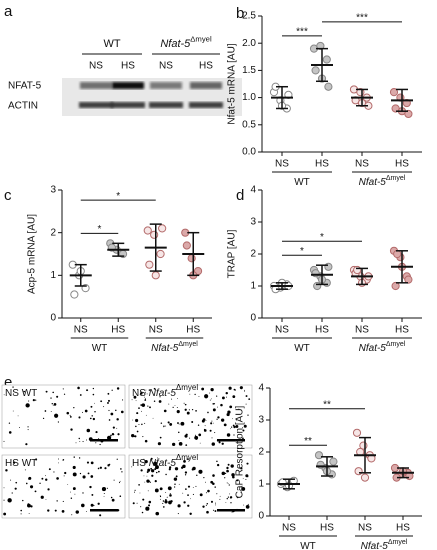 Image resolution: width=437 pixels, height=550 pixels. I want to click on significance-label: *, so click(302, 251).